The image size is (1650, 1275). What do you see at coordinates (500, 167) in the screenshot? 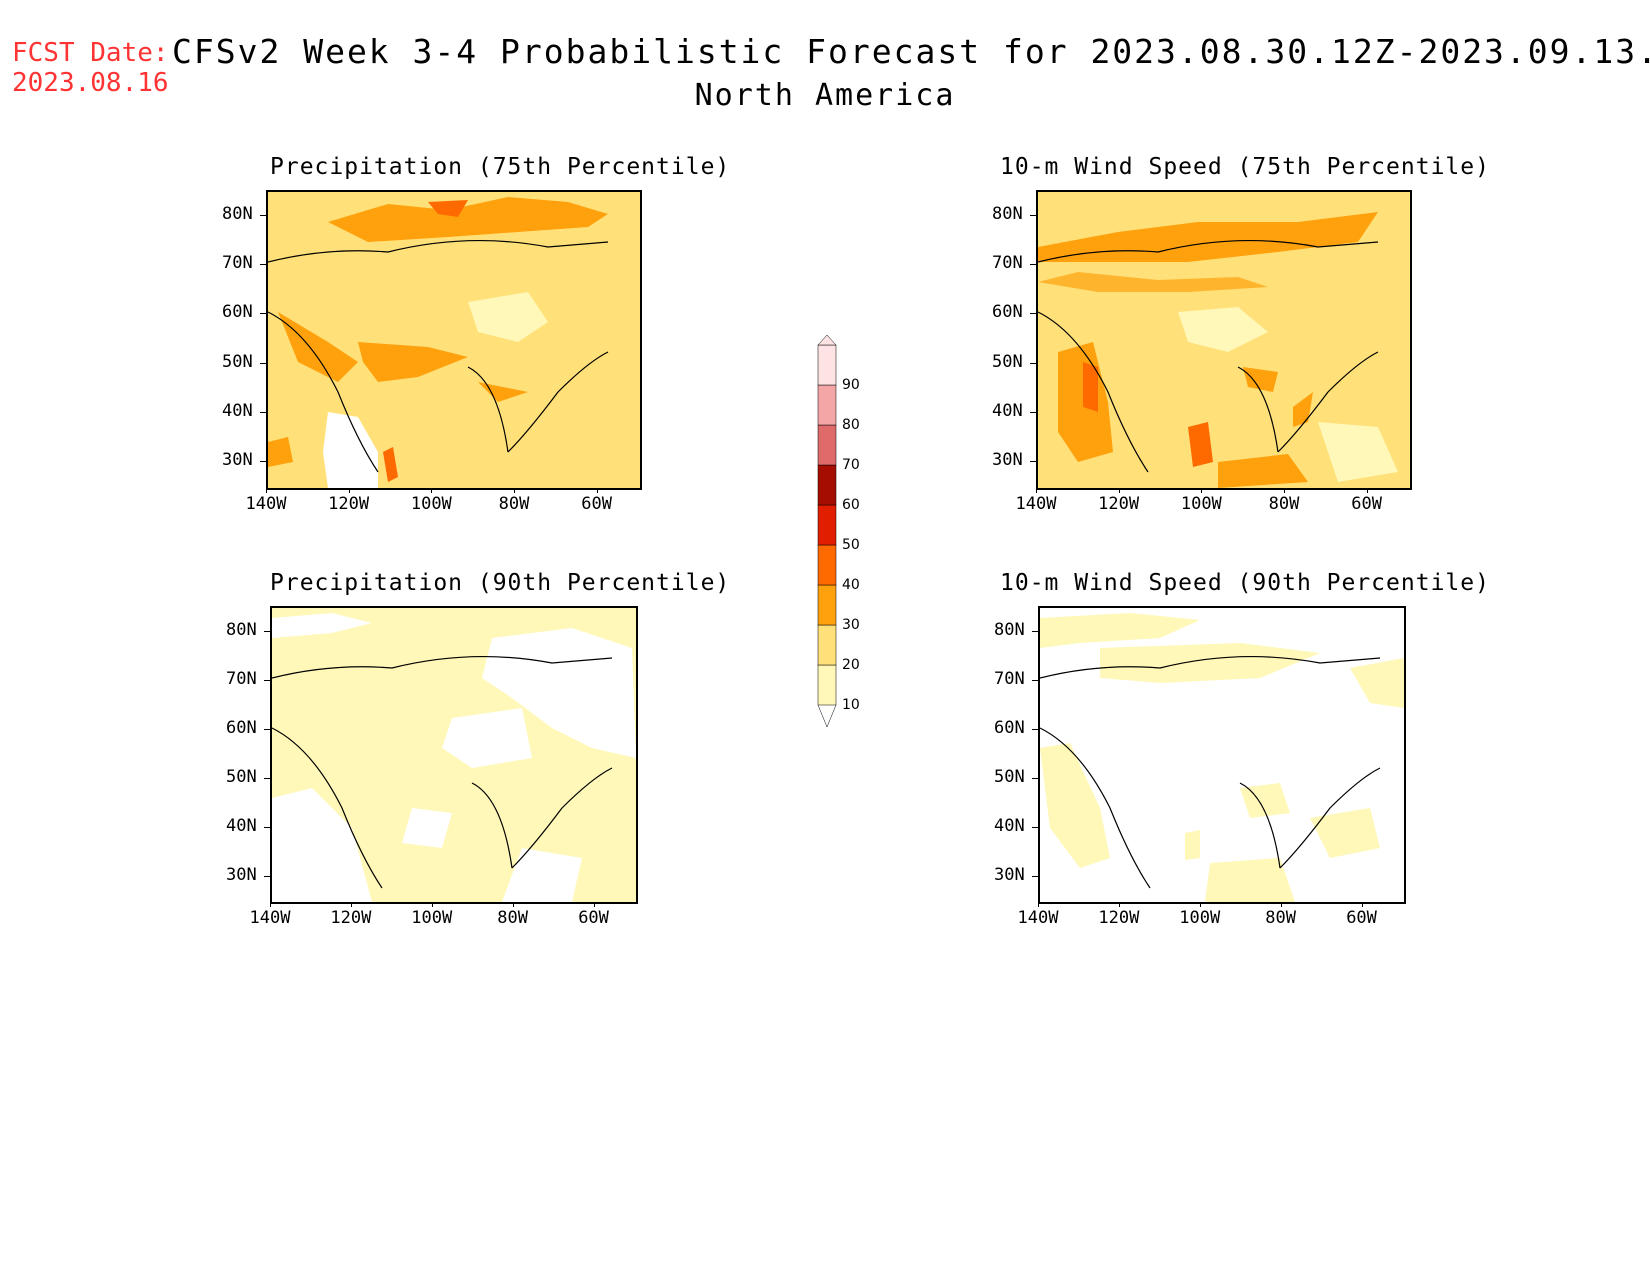
I see `panel-title-precip-75: Precipitation (75th Percentile)` at bounding box center [500, 167].